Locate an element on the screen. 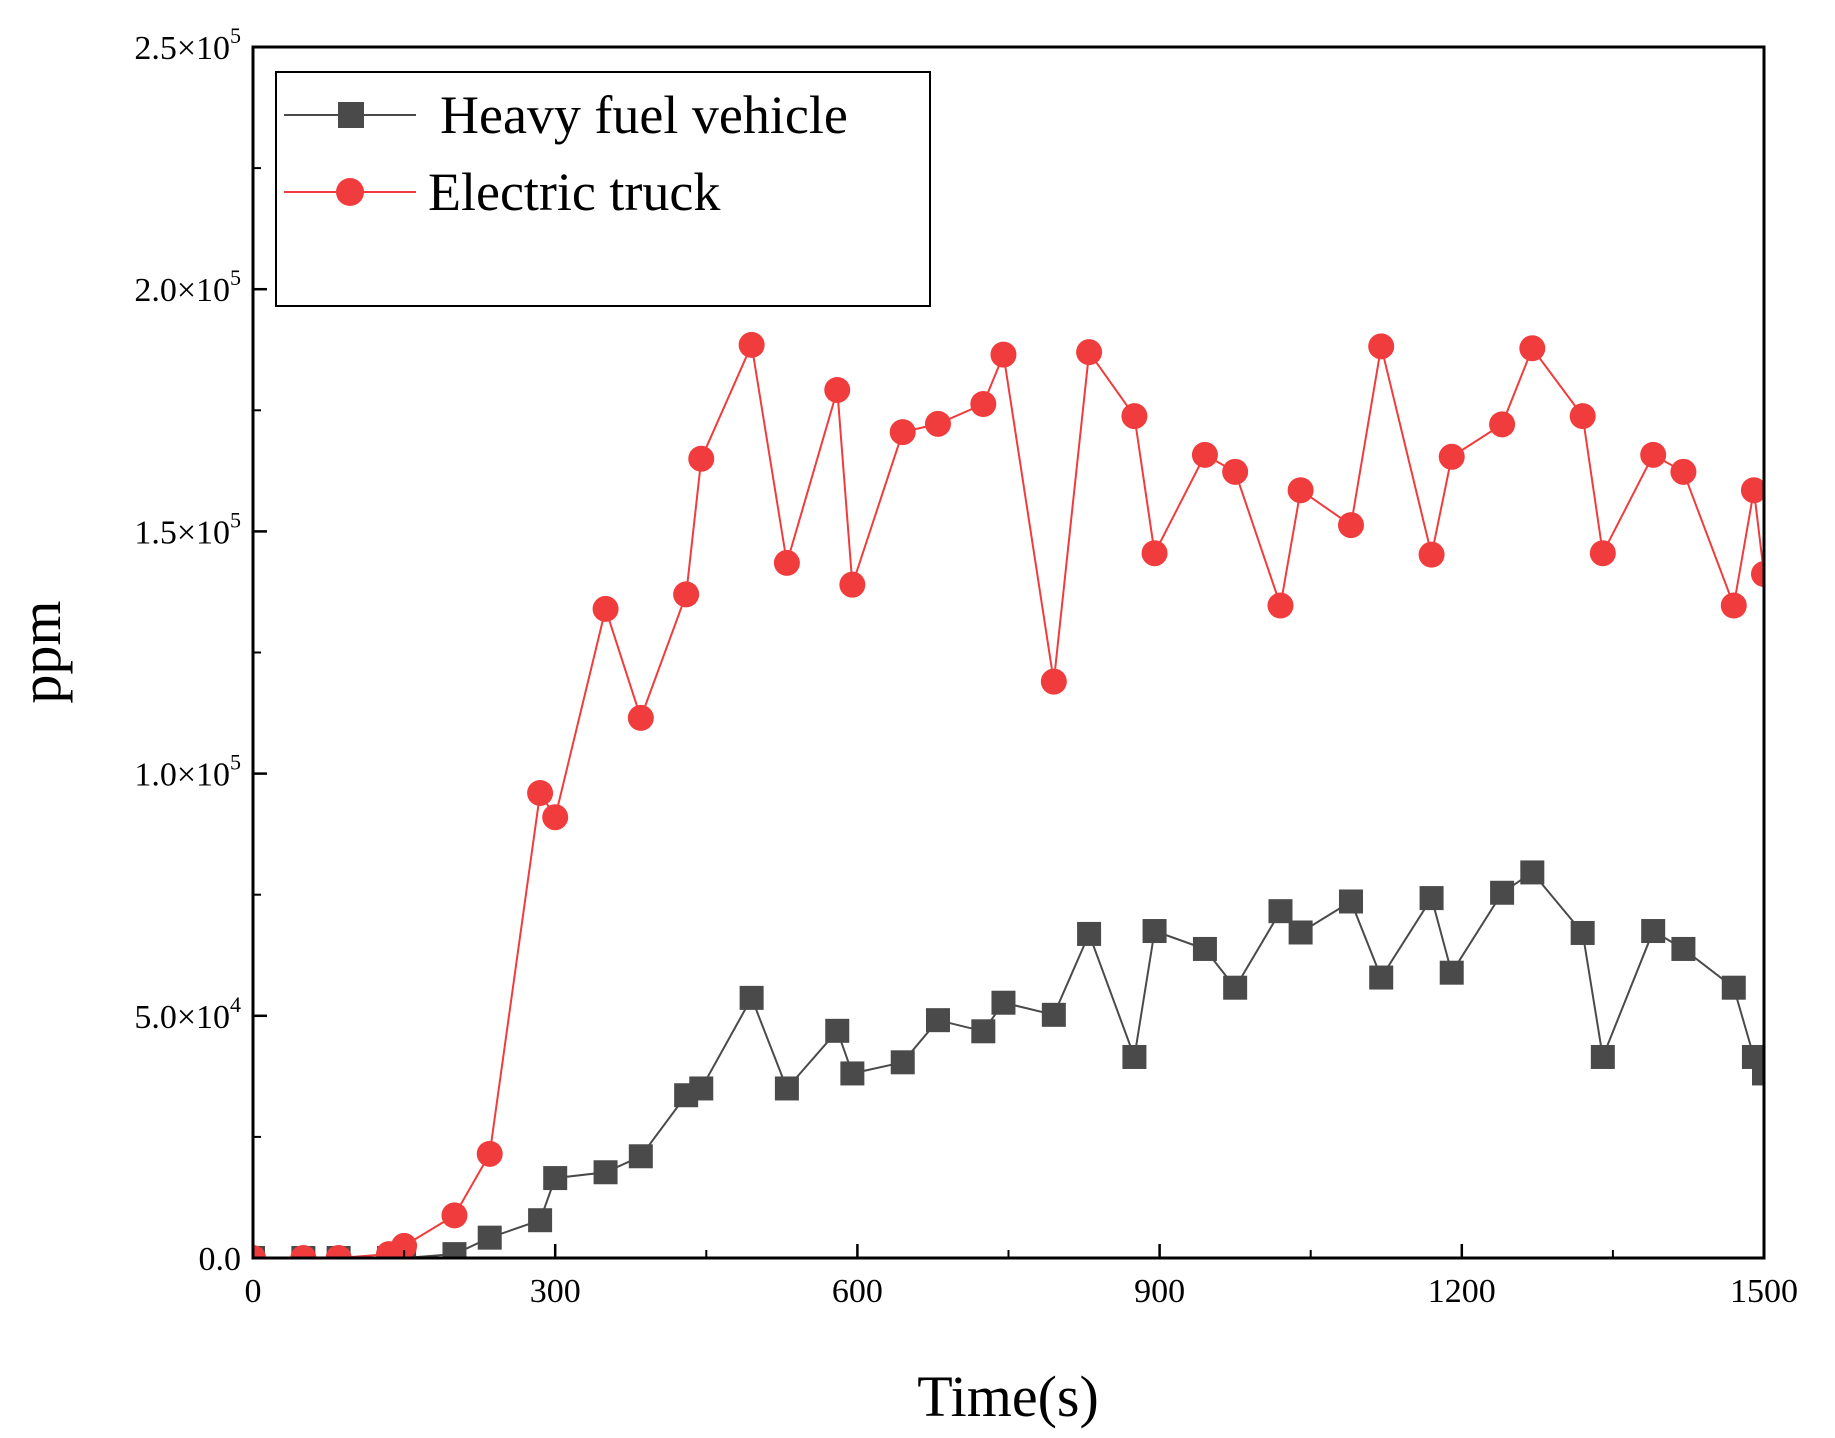 The height and width of the screenshot is (1438, 1835). legend-box is located at coordinates (603, 189).